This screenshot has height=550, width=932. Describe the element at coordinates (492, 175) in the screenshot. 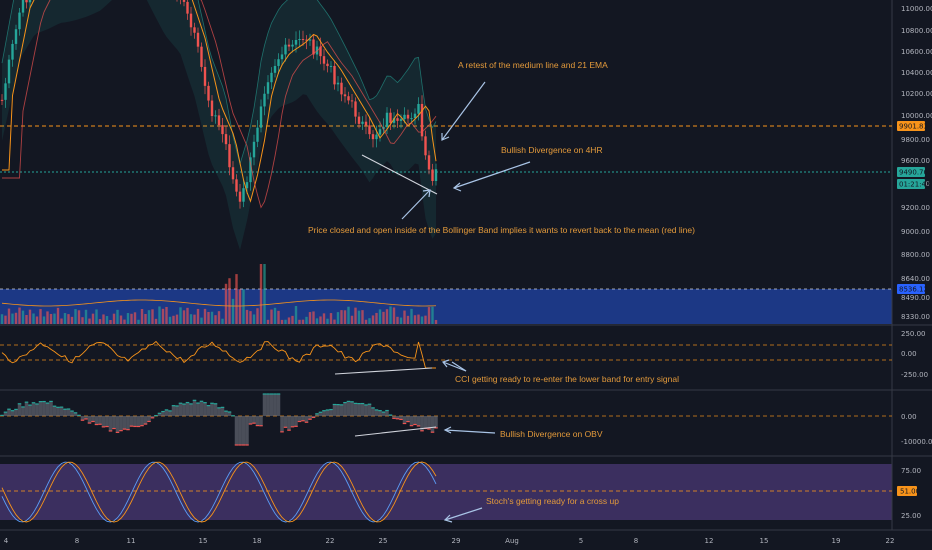

I see `bullish-div-arrow` at that location.